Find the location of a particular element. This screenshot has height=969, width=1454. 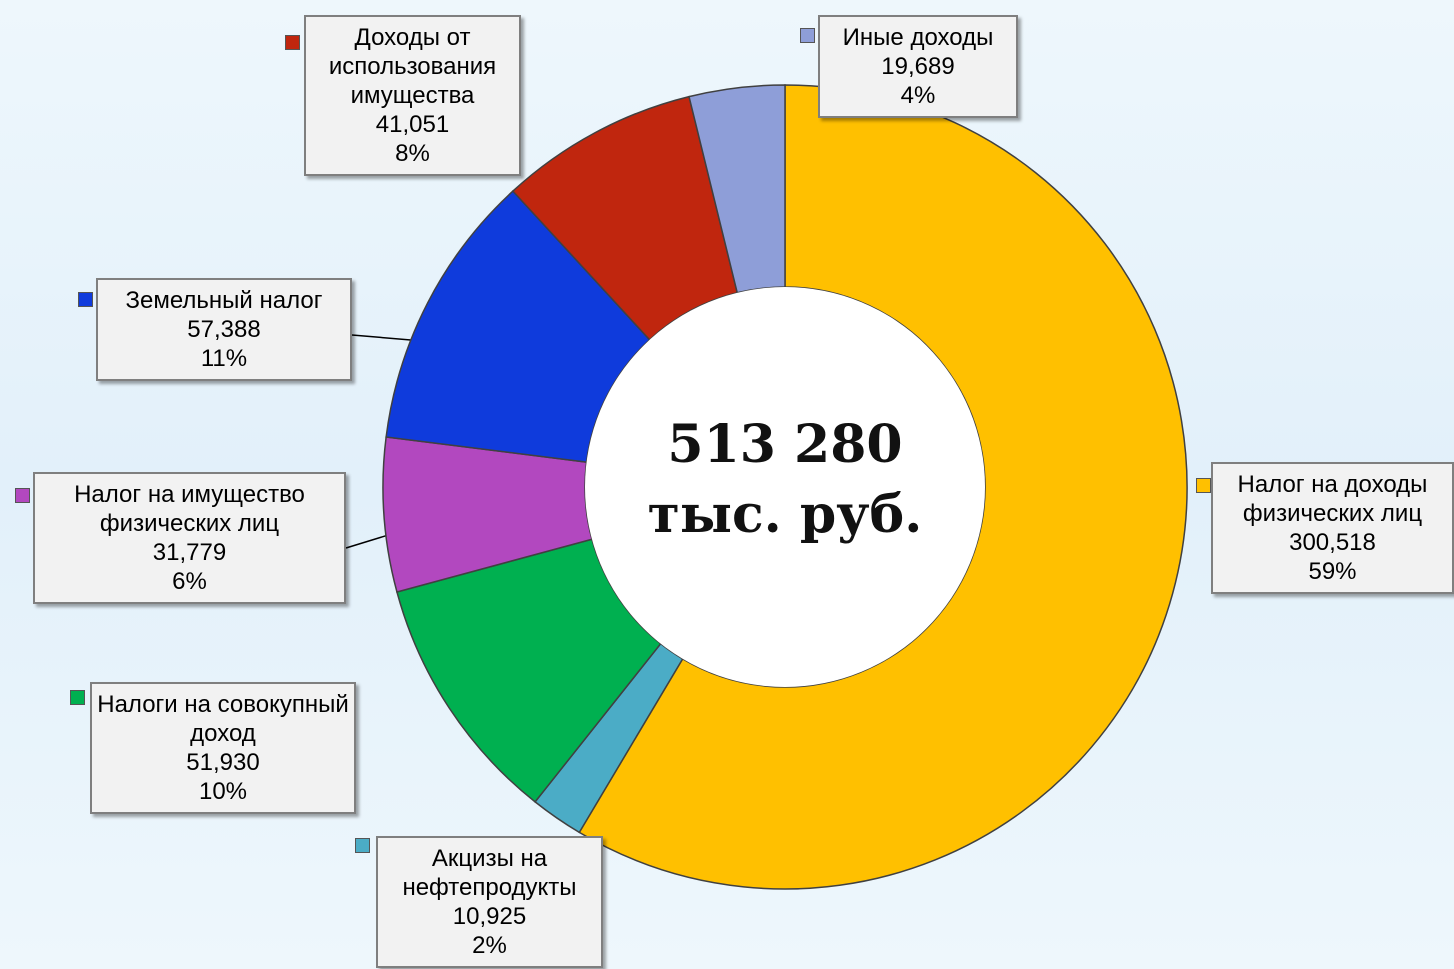

donut-hole is located at coordinates (785, 487).